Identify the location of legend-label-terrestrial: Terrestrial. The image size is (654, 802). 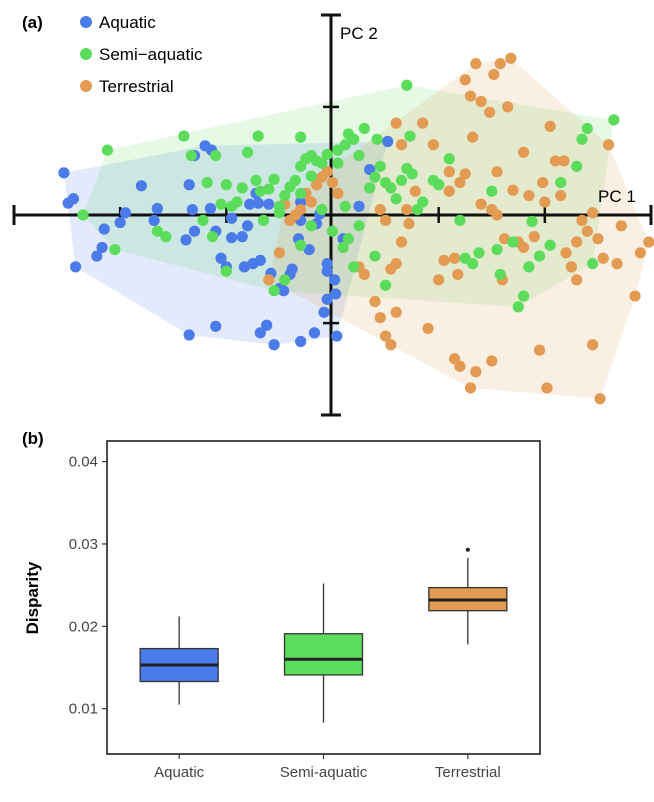
(136, 86).